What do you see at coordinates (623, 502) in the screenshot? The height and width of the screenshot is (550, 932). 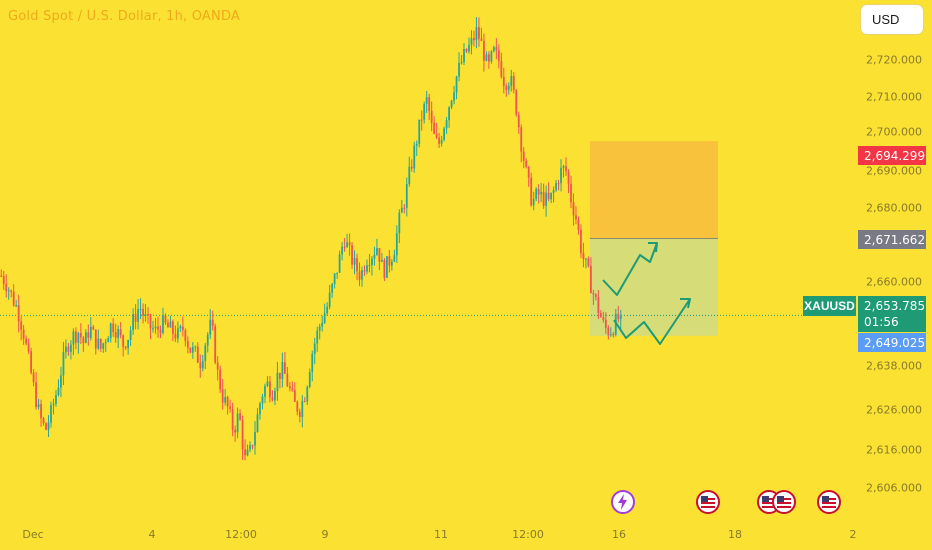 I see `lightning-icon` at bounding box center [623, 502].